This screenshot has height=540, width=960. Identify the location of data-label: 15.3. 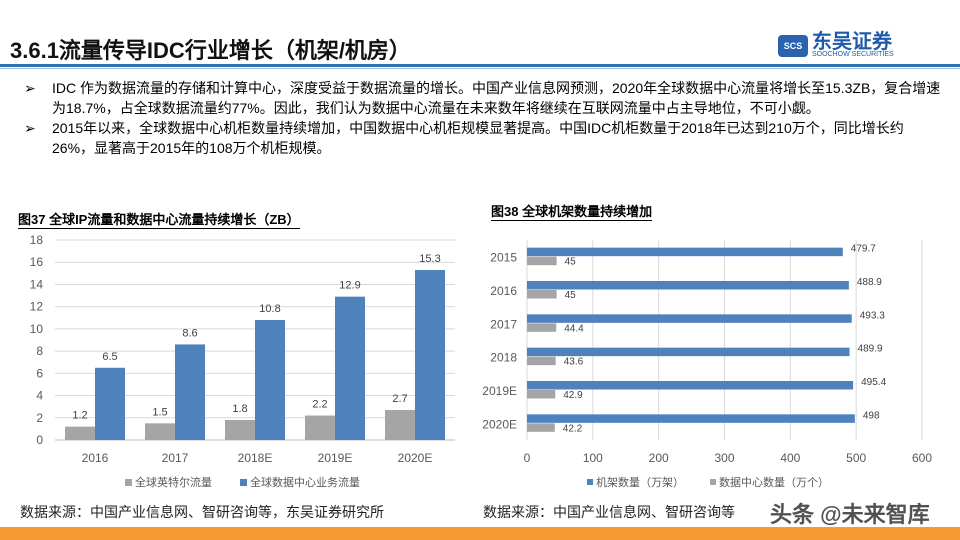
(429, 259).